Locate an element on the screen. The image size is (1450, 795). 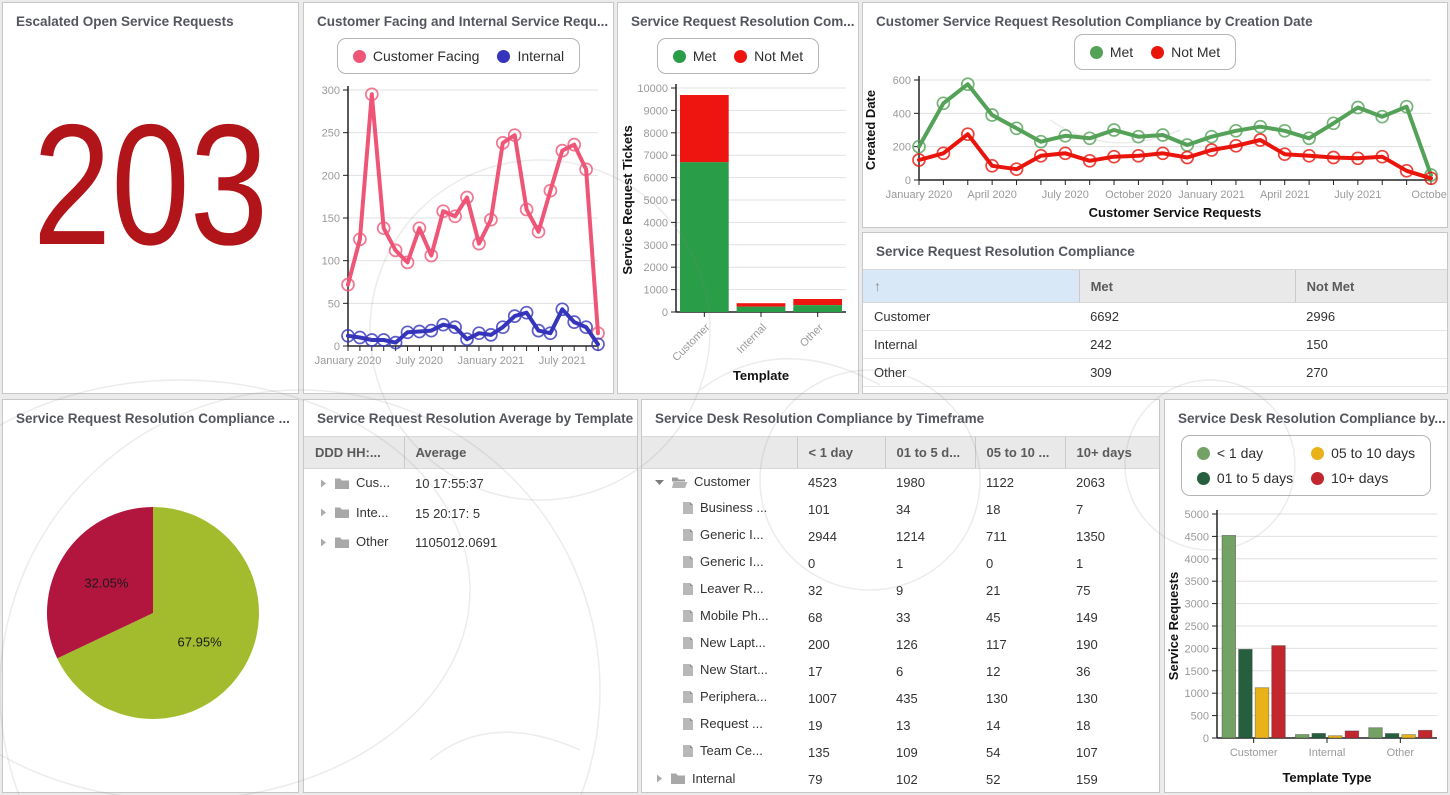
not-met-value: 2996 is located at coordinates (1371, 316).